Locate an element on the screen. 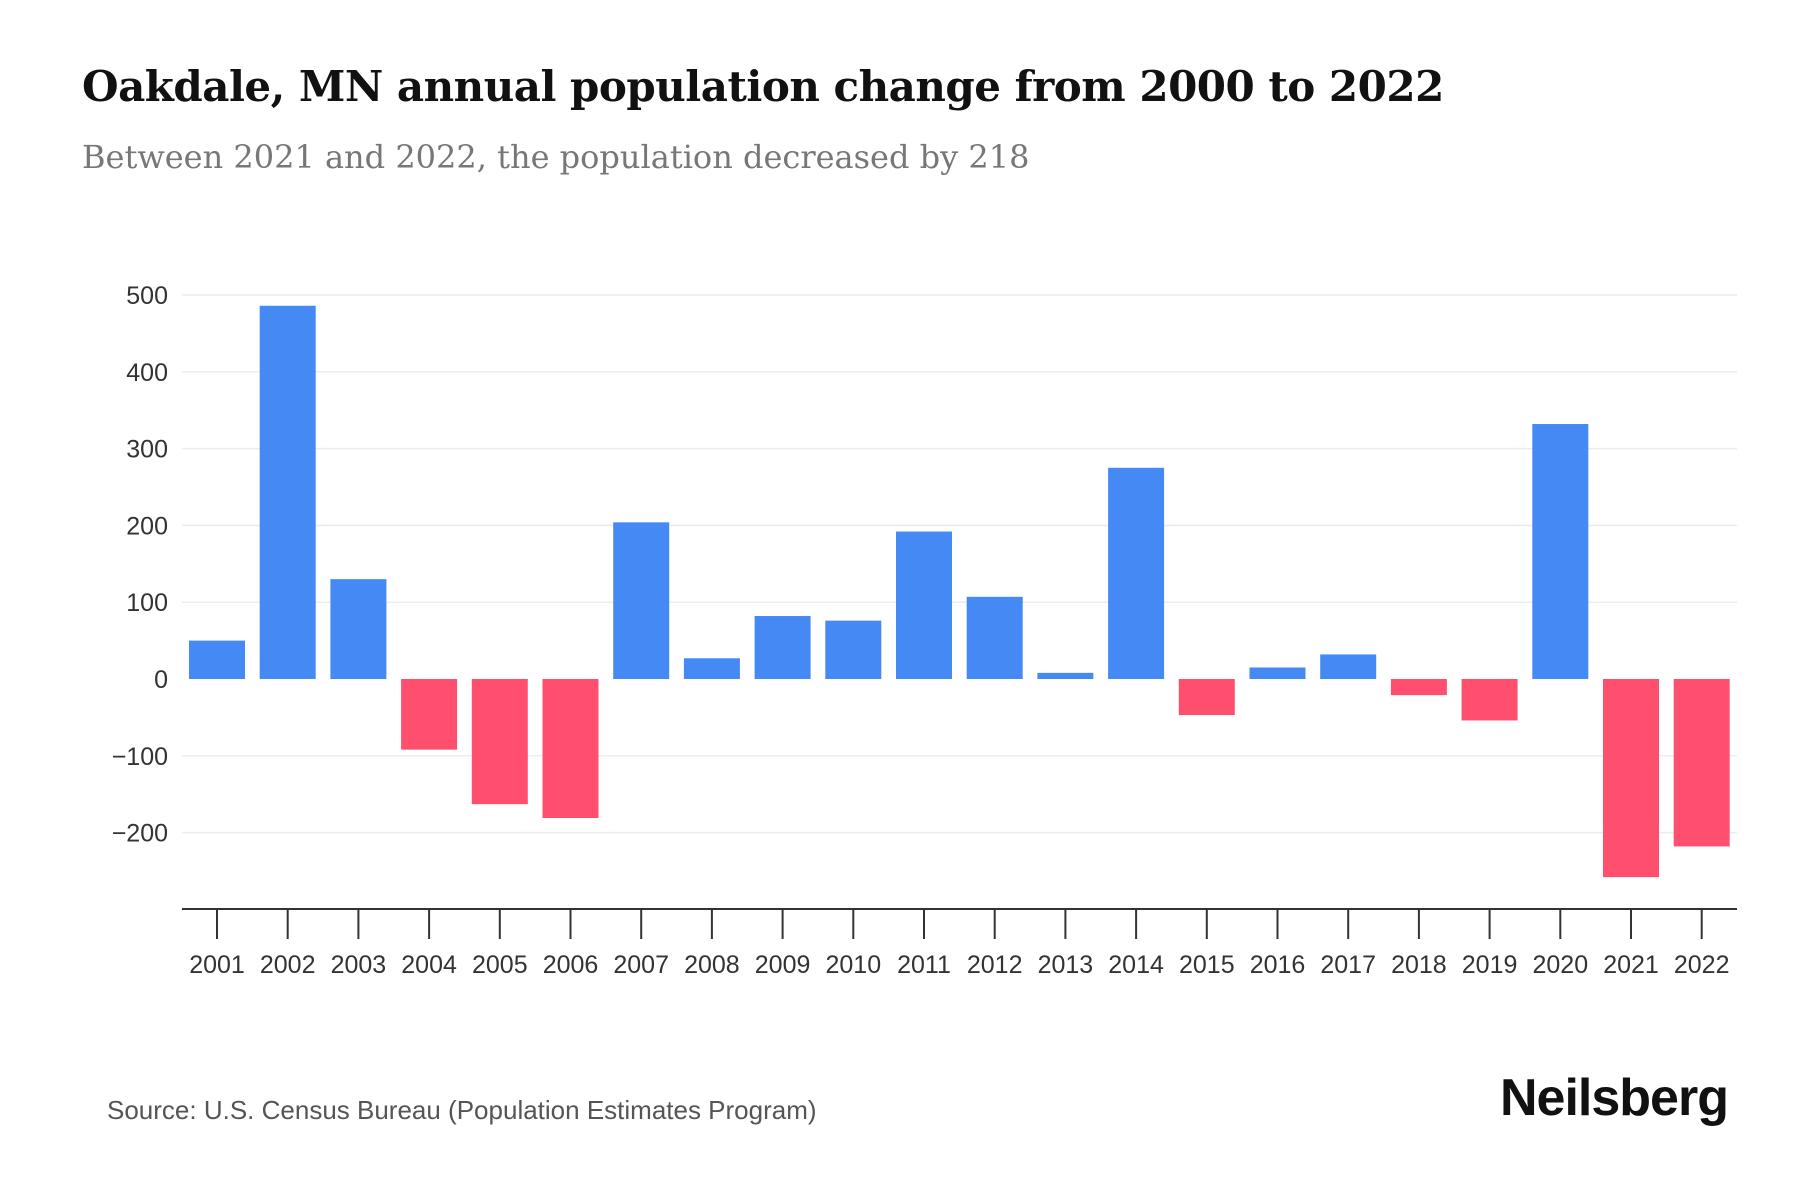 The height and width of the screenshot is (1200, 1800). bar-2013 is located at coordinates (1065, 675).